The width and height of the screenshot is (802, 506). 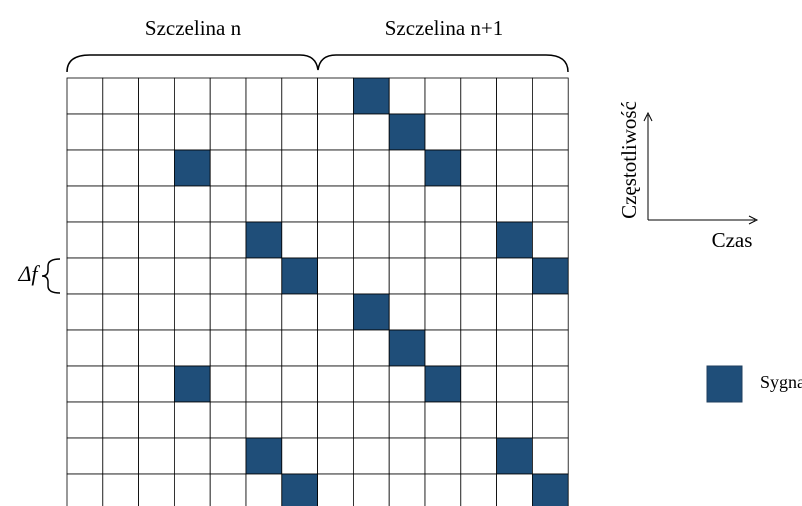 What do you see at coordinates (648, 116) in the screenshot?
I see `arrow-head` at bounding box center [648, 116].